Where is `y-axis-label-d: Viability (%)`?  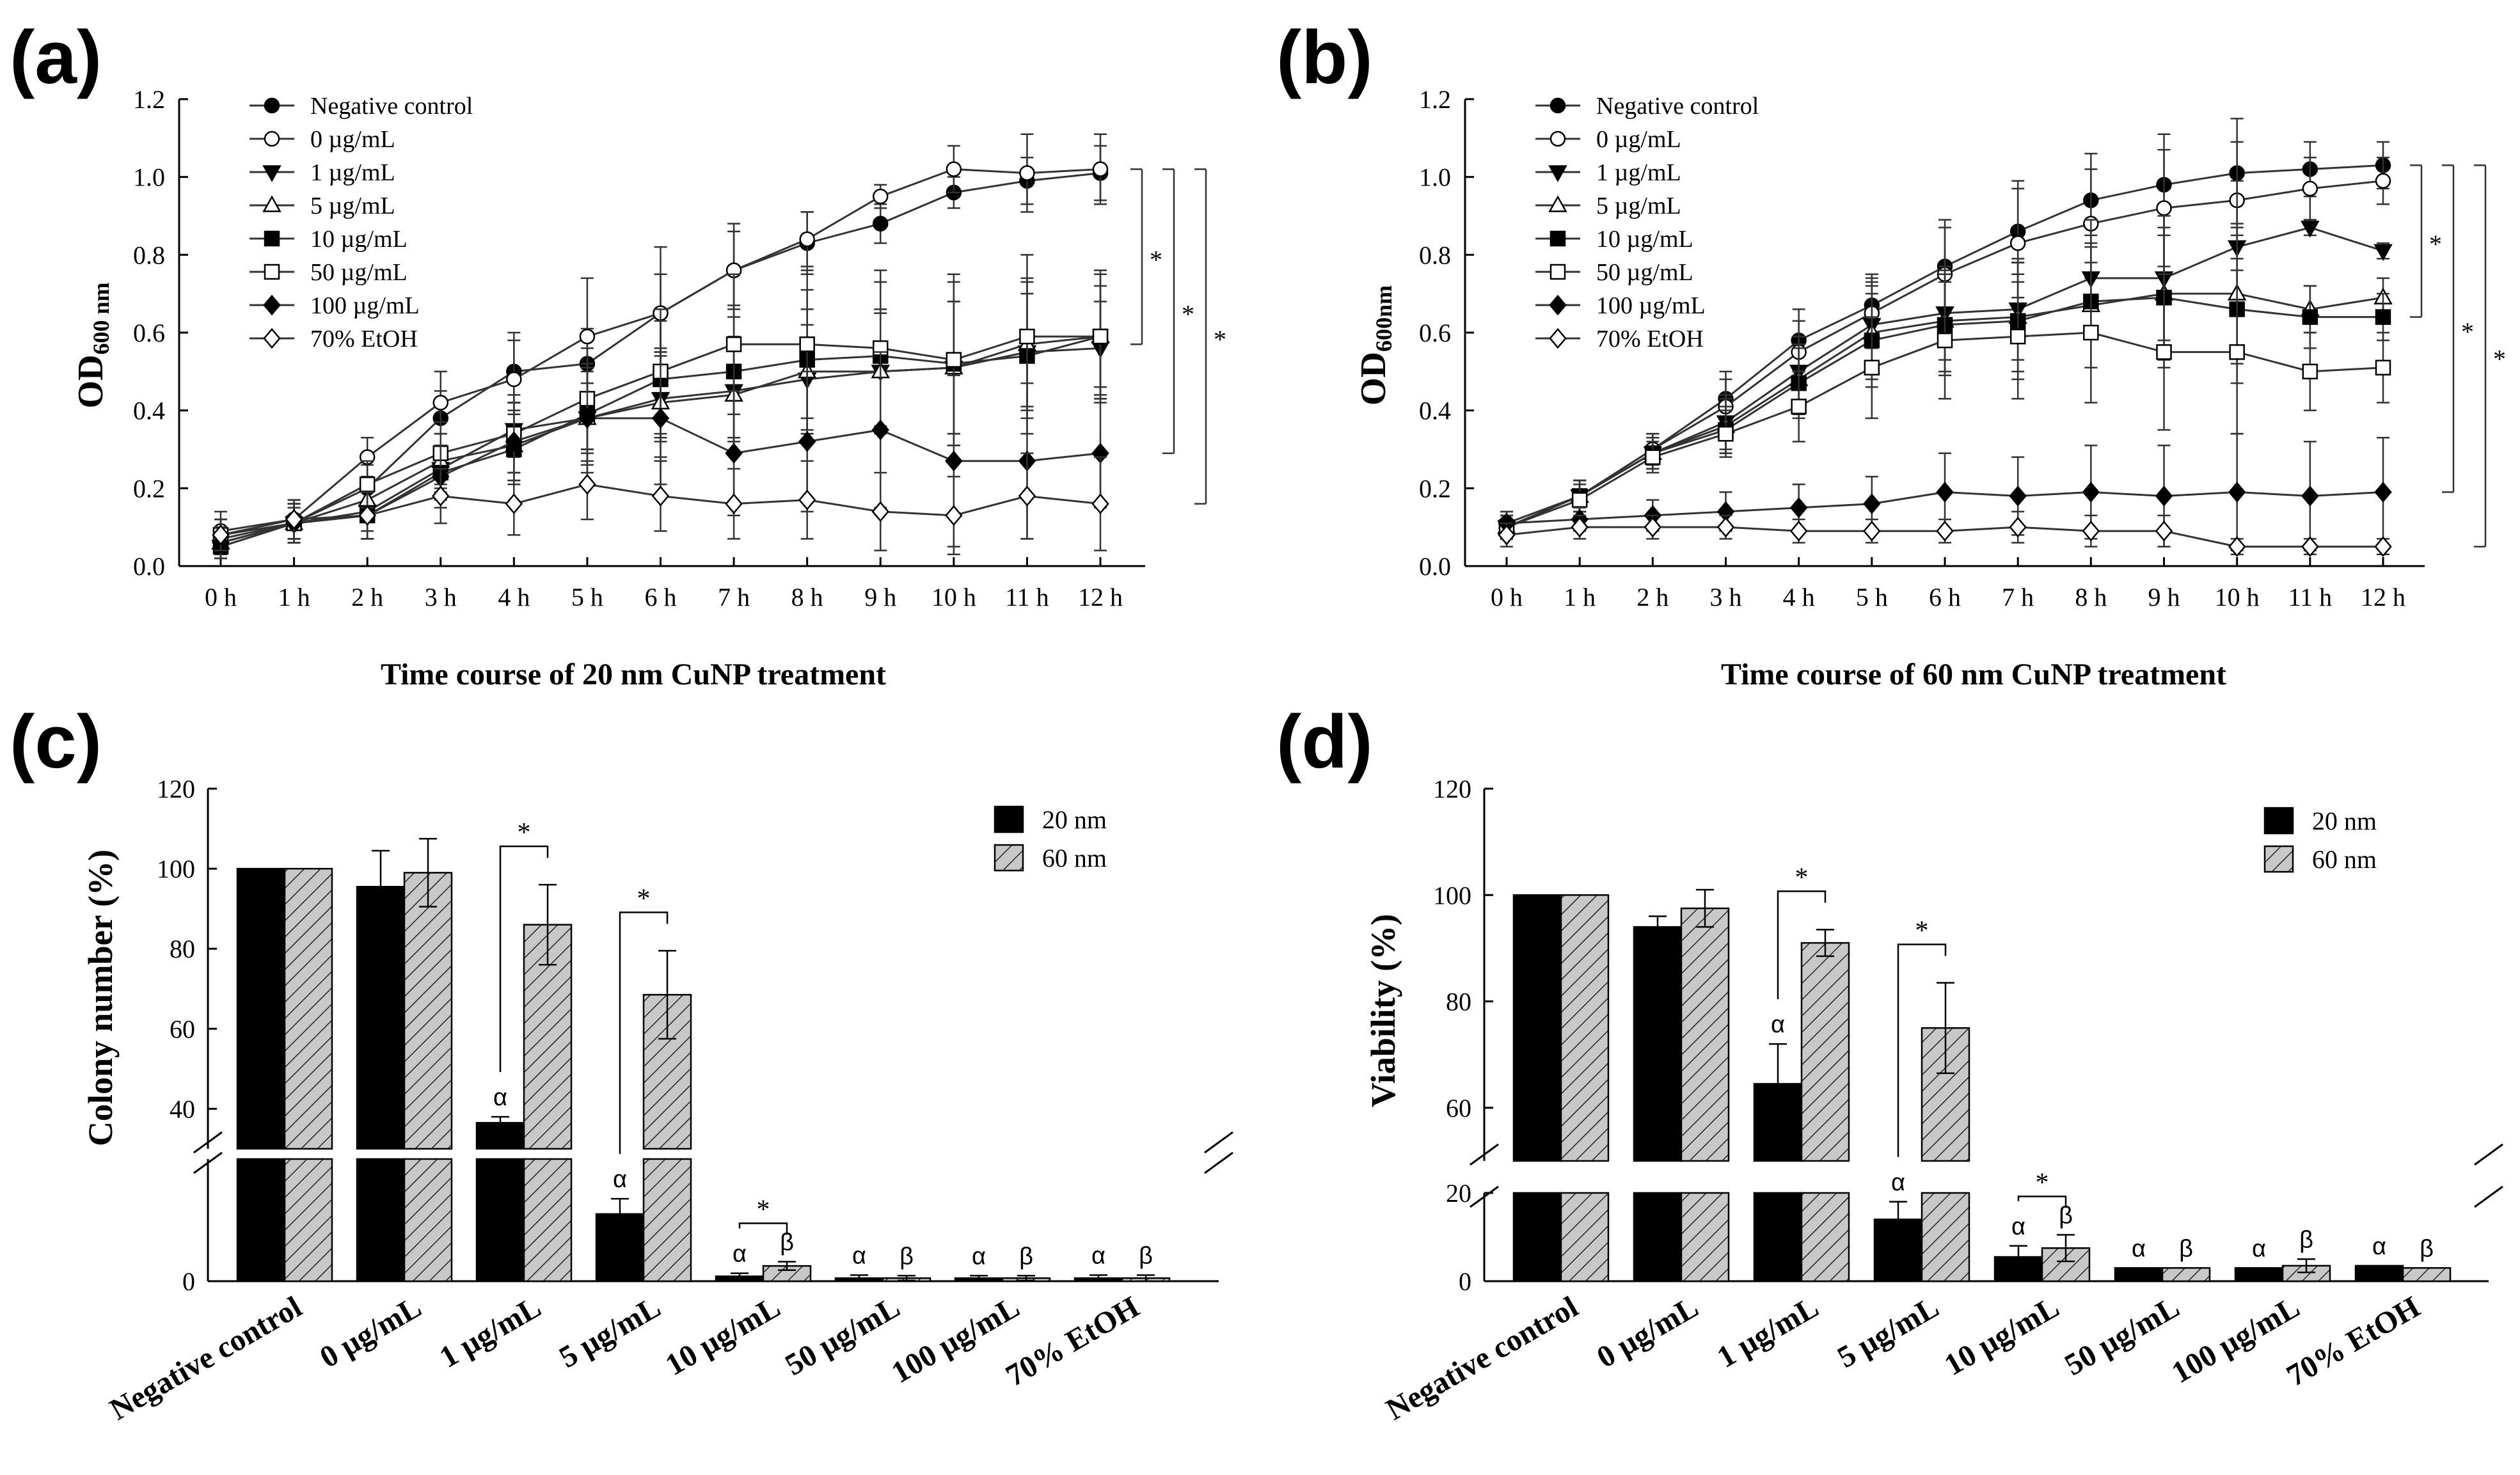 y-axis-label-d: Viability (%) is located at coordinates (1383, 1010).